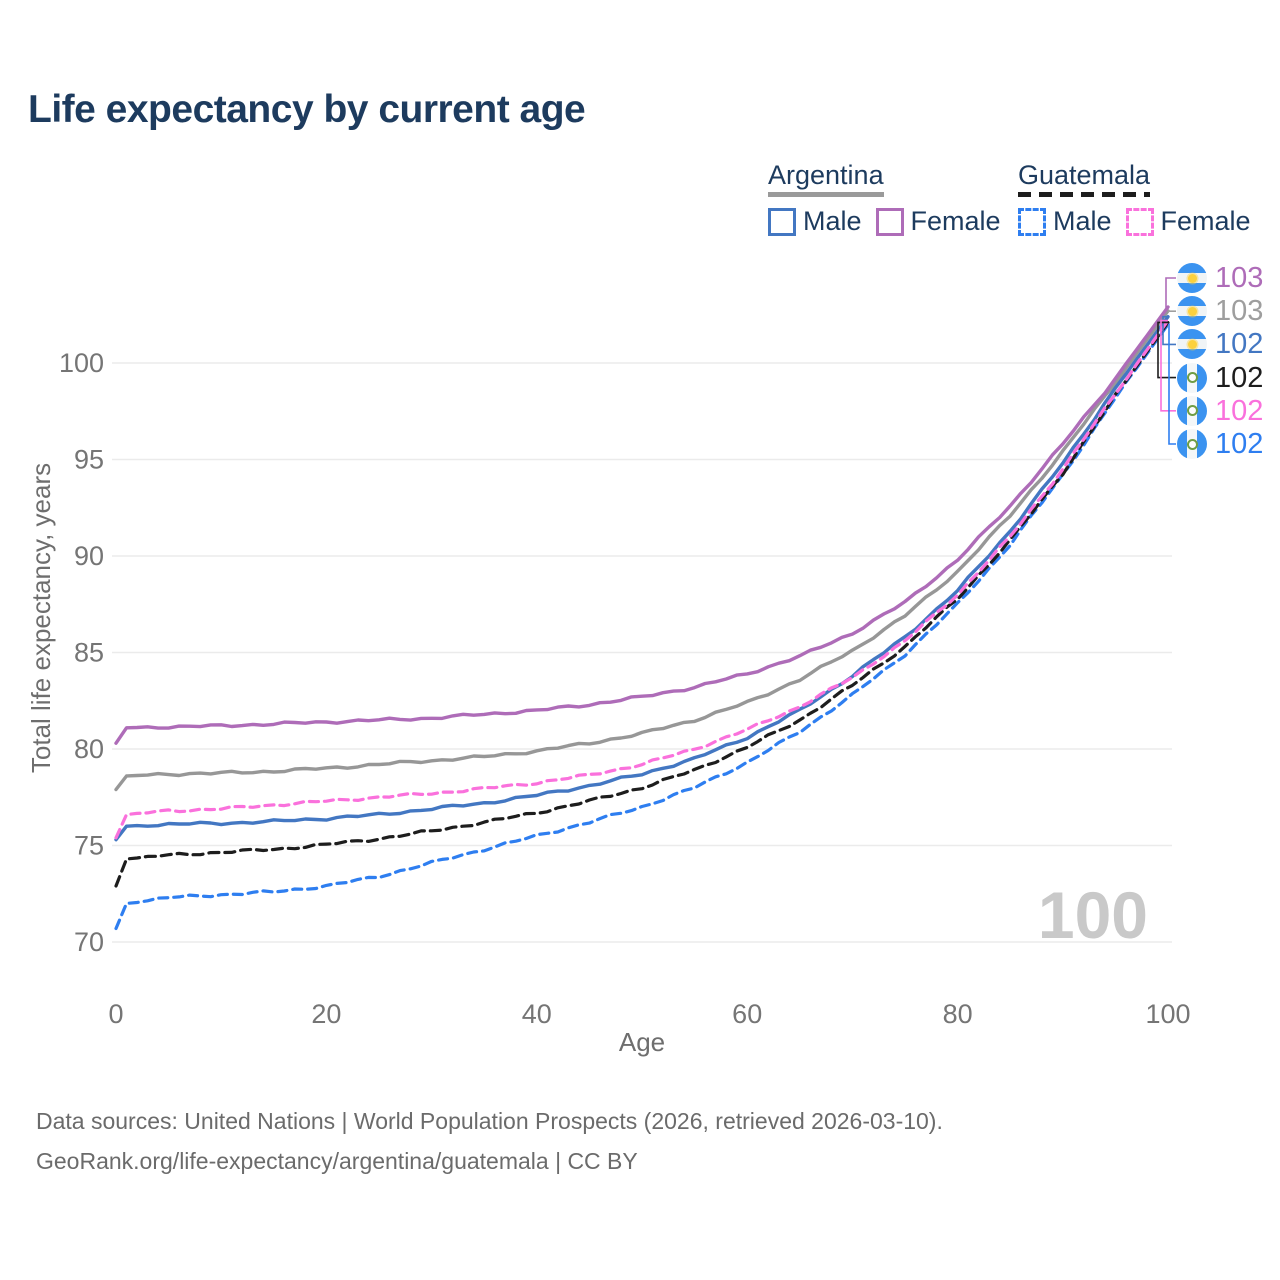  I want to click on y-axis-title: Total life expectancy, years, so click(41, 618).